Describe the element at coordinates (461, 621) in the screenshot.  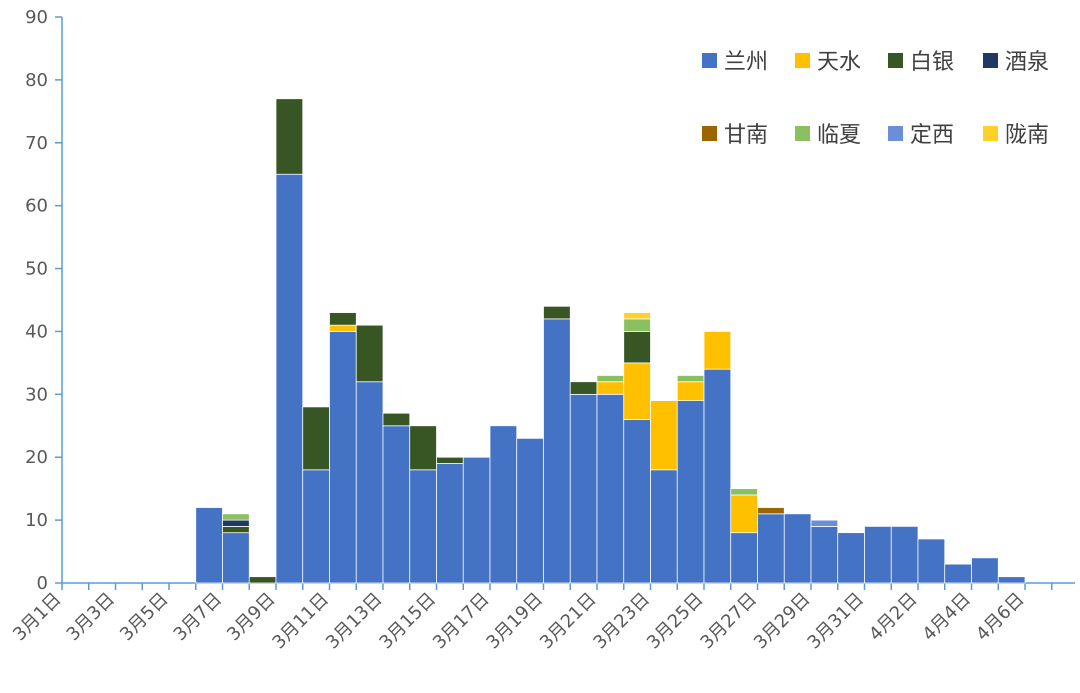
I see `x-tick-label: 3月17日` at that location.